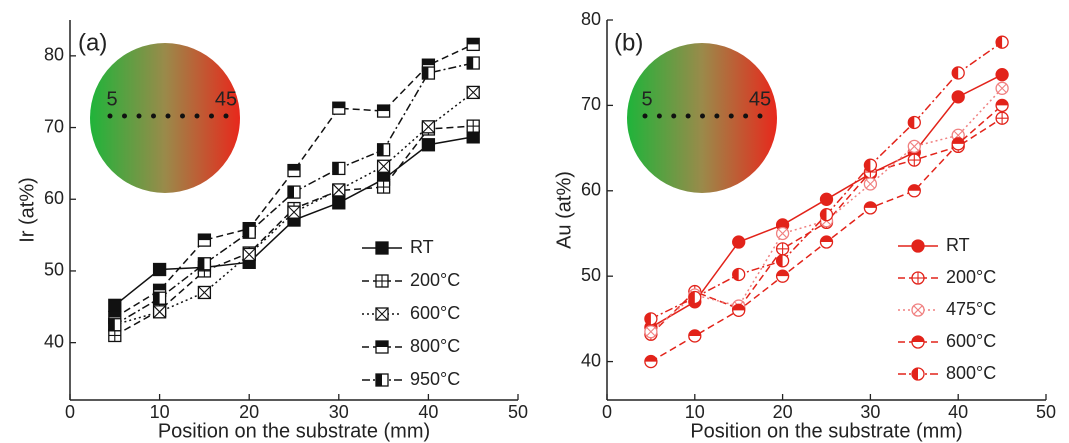  I want to click on y-tick-label: 70, so click(54, 126).